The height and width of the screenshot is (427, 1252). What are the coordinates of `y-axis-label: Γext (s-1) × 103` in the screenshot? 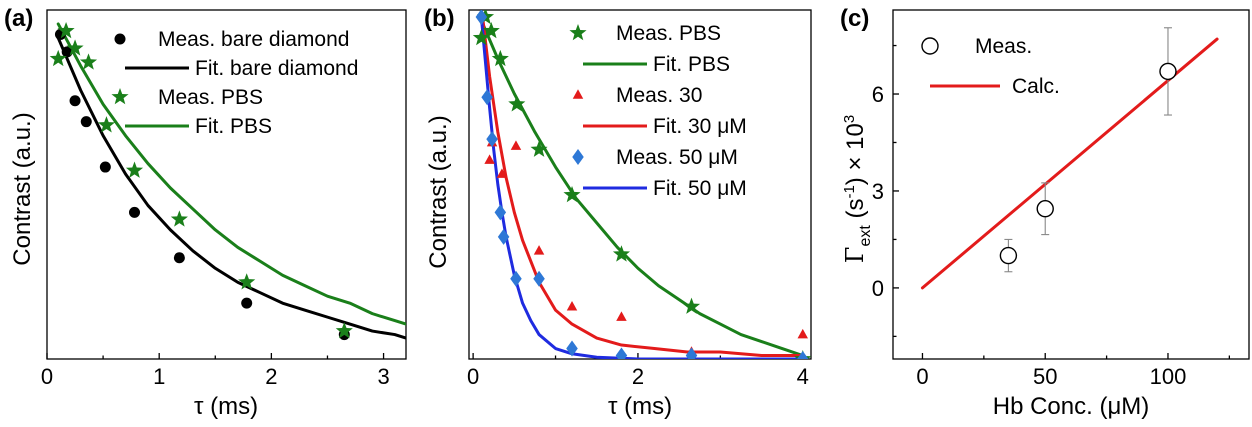 It's located at (857, 189).